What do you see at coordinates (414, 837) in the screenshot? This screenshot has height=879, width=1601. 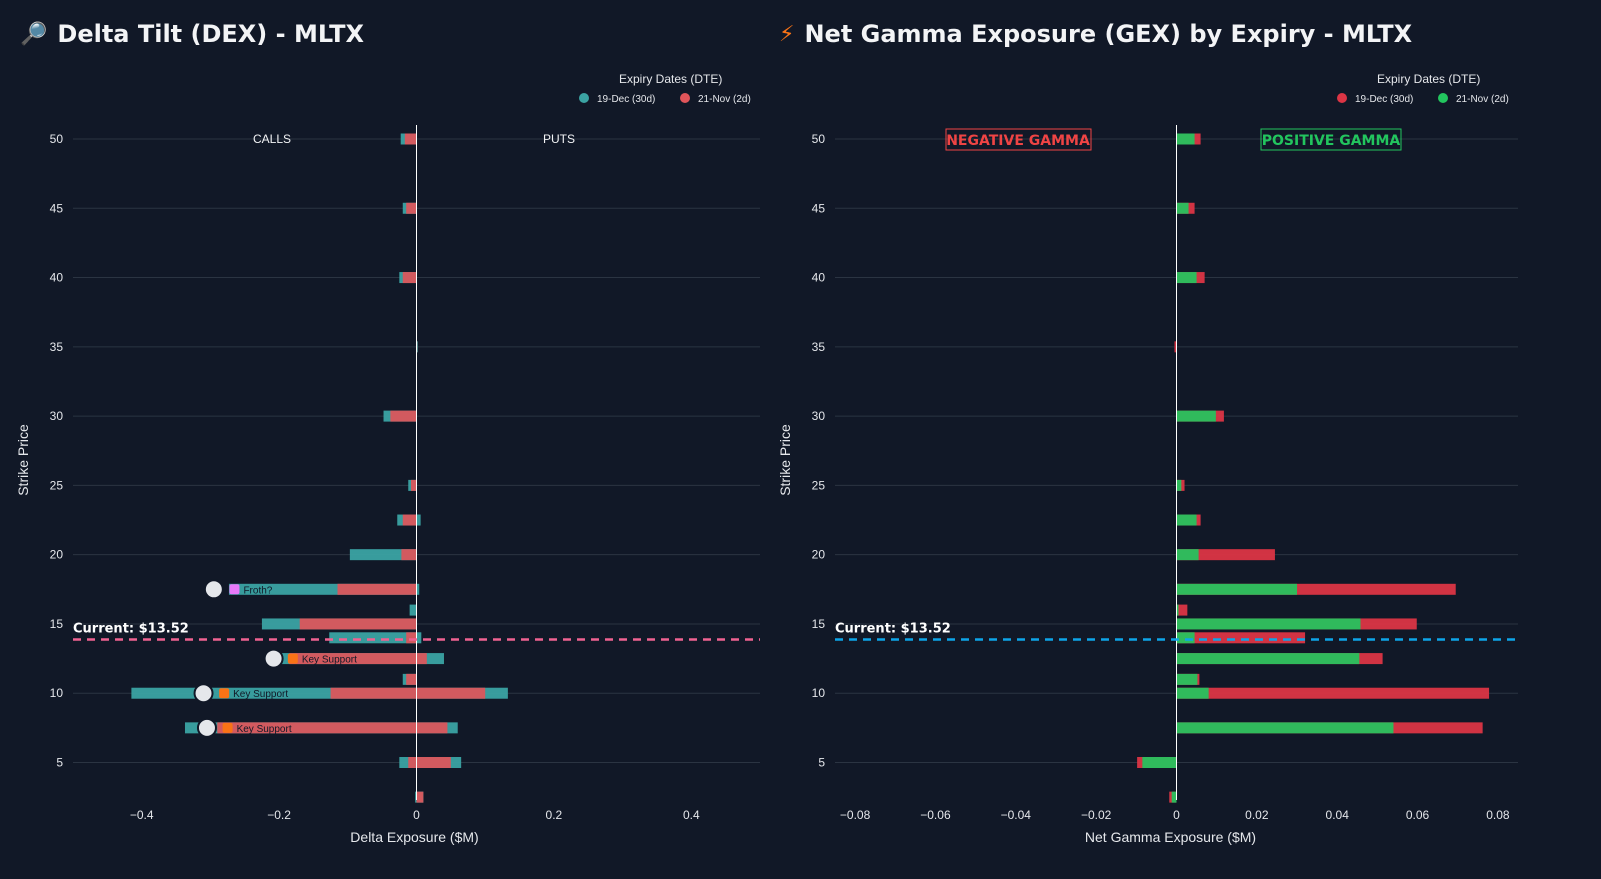 I see `dex-xaxis-label: Delta Exposure ($M)` at bounding box center [414, 837].